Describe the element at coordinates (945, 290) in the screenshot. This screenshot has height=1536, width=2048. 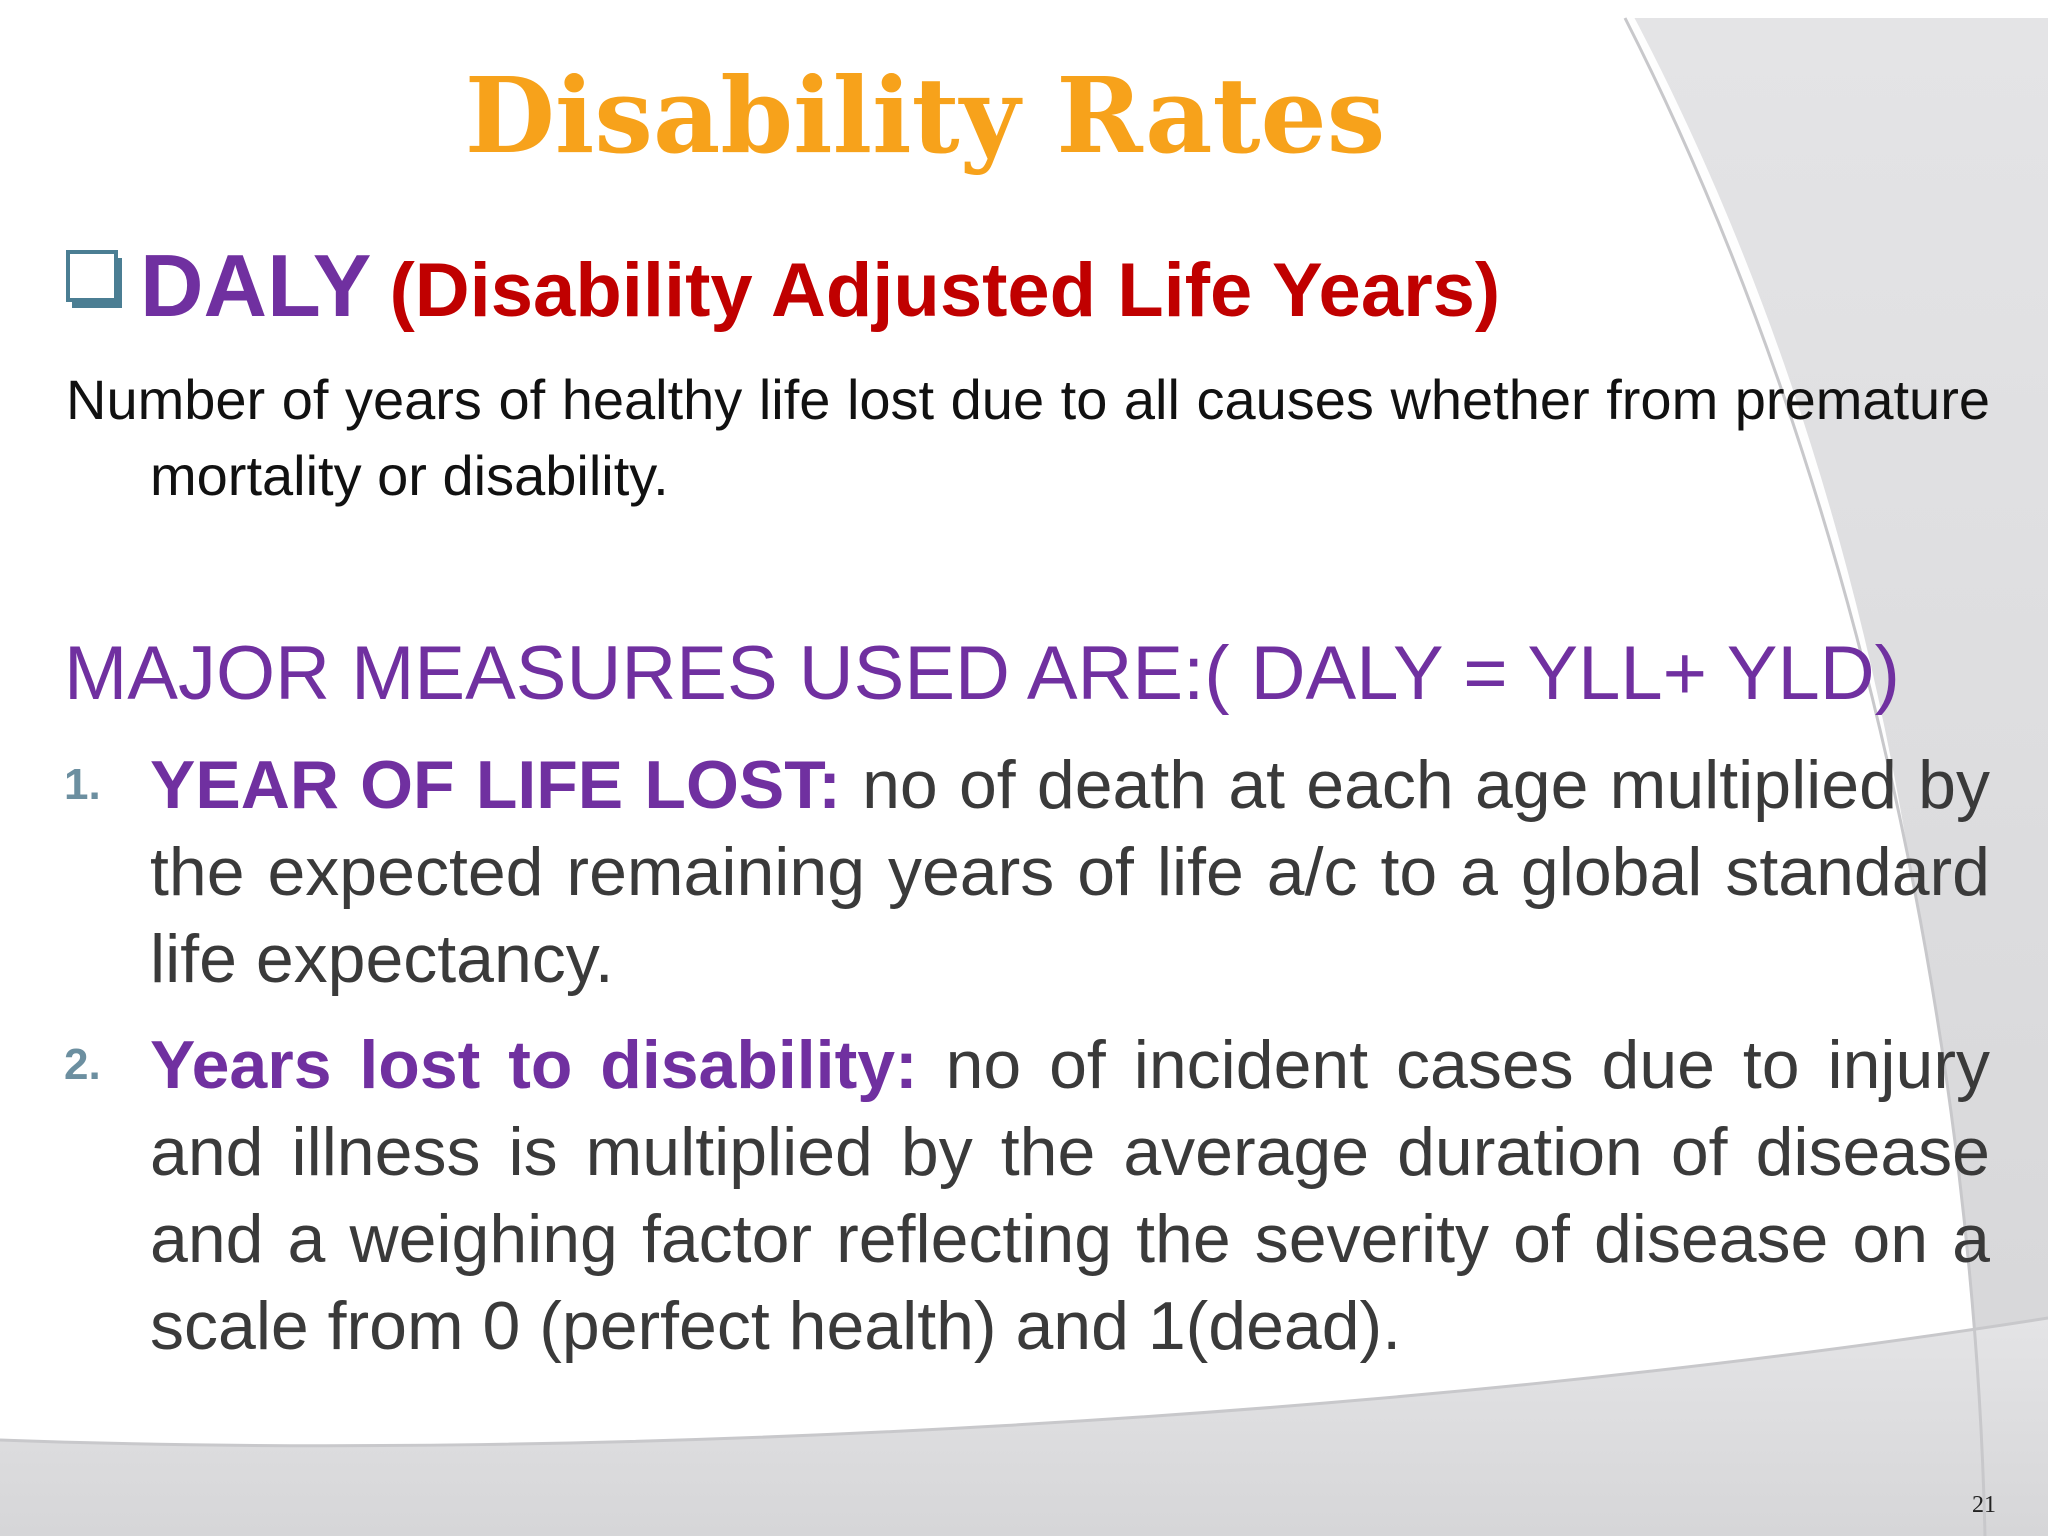
I see `daly-full-name: (Disability Adjusted Life Years)` at that location.